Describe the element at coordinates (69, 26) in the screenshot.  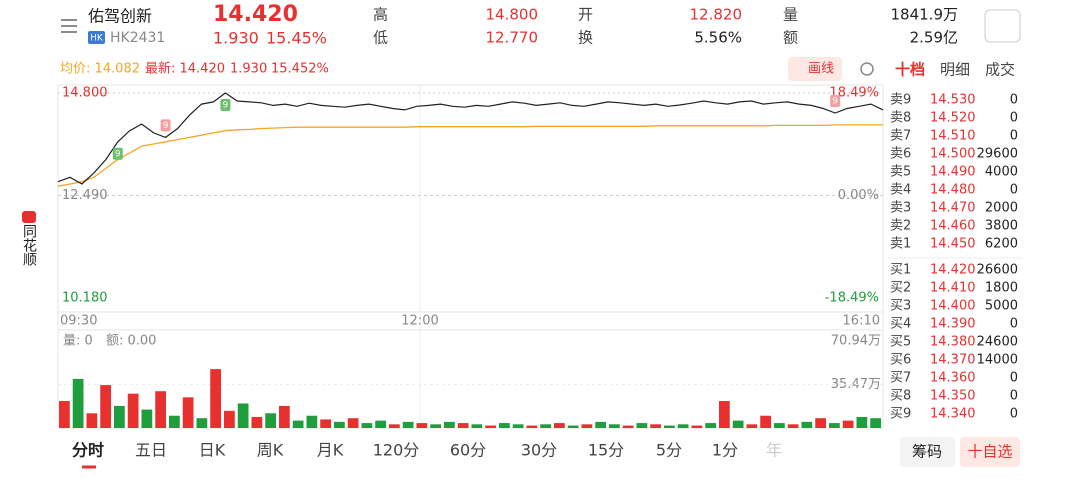
I see `menu-icon` at that location.